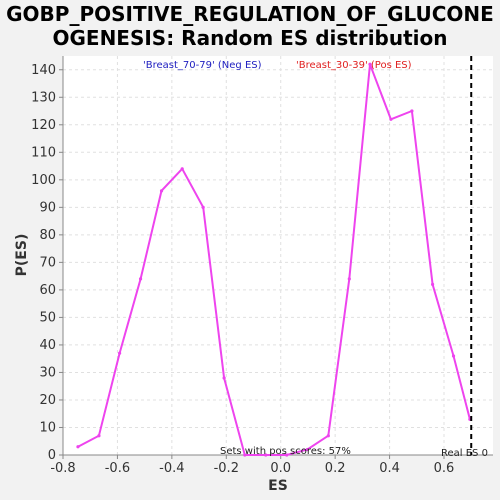 The width and height of the screenshot is (500, 500). Describe the element at coordinates (117, 468) in the screenshot. I see `x-tick-label: -0.6` at that location.